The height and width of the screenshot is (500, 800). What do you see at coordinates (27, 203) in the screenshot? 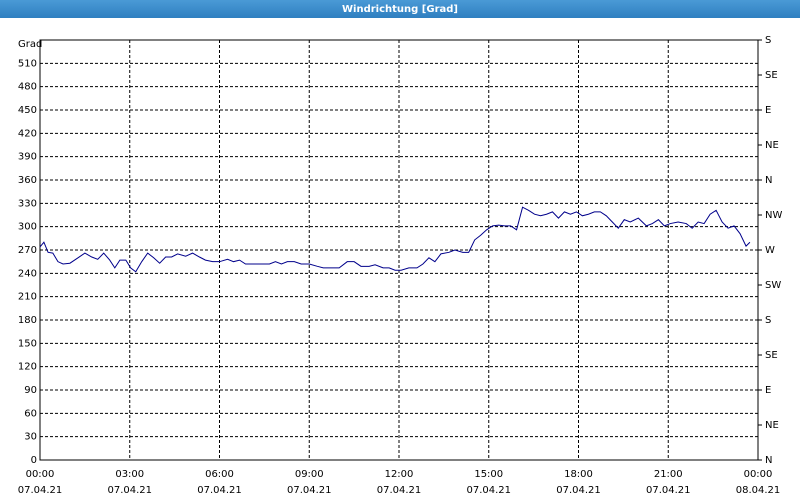
I see `y-tick-label: 330` at bounding box center [27, 203].